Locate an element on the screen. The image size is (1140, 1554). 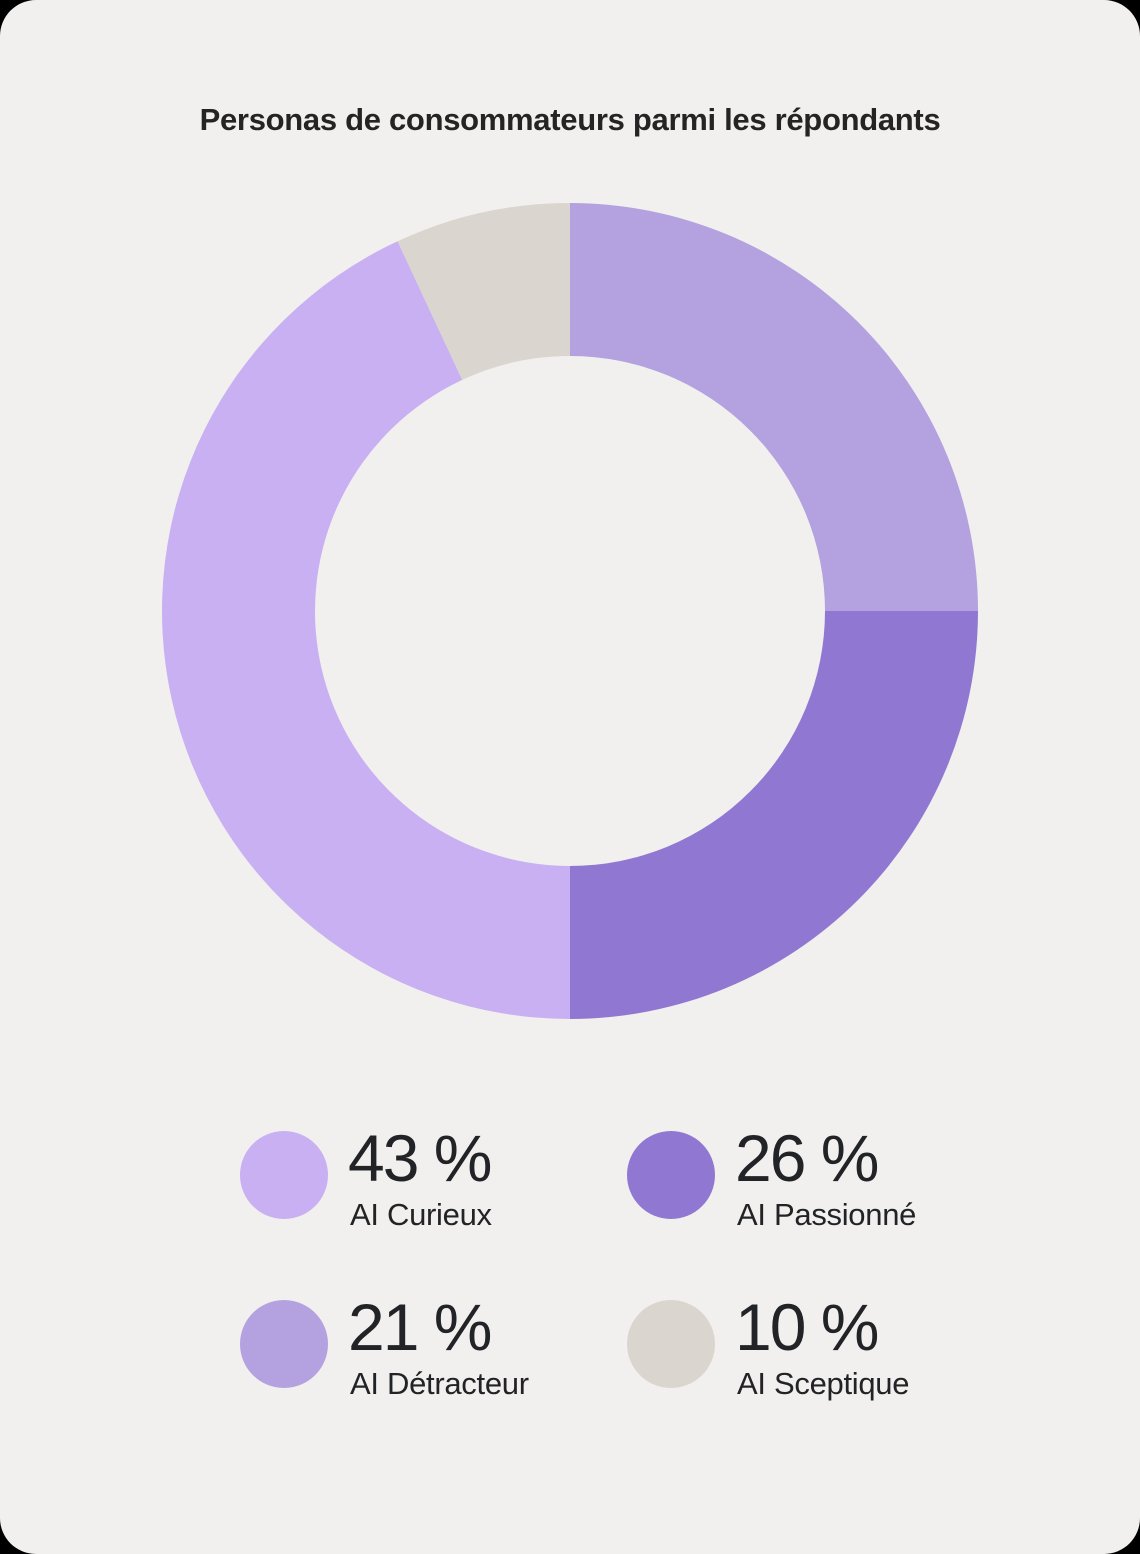
legend-percent: 10 % is located at coordinates (807, 1327).